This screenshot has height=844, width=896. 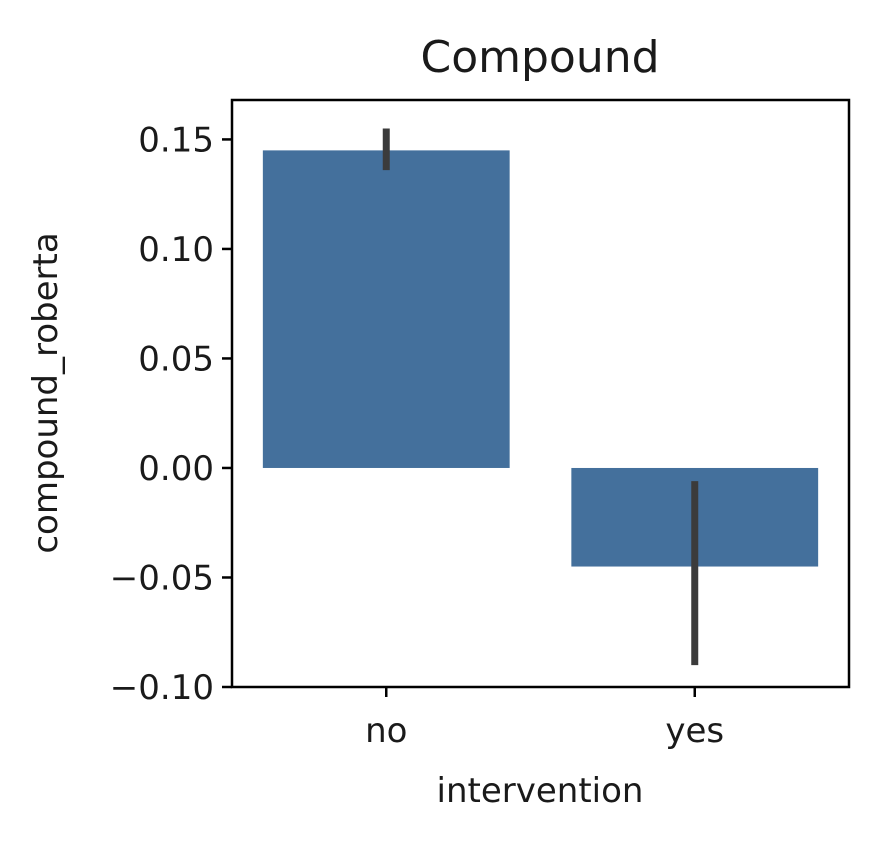 What do you see at coordinates (176, 359) in the screenshot?
I see `y-tick-label: 0.05` at bounding box center [176, 359].